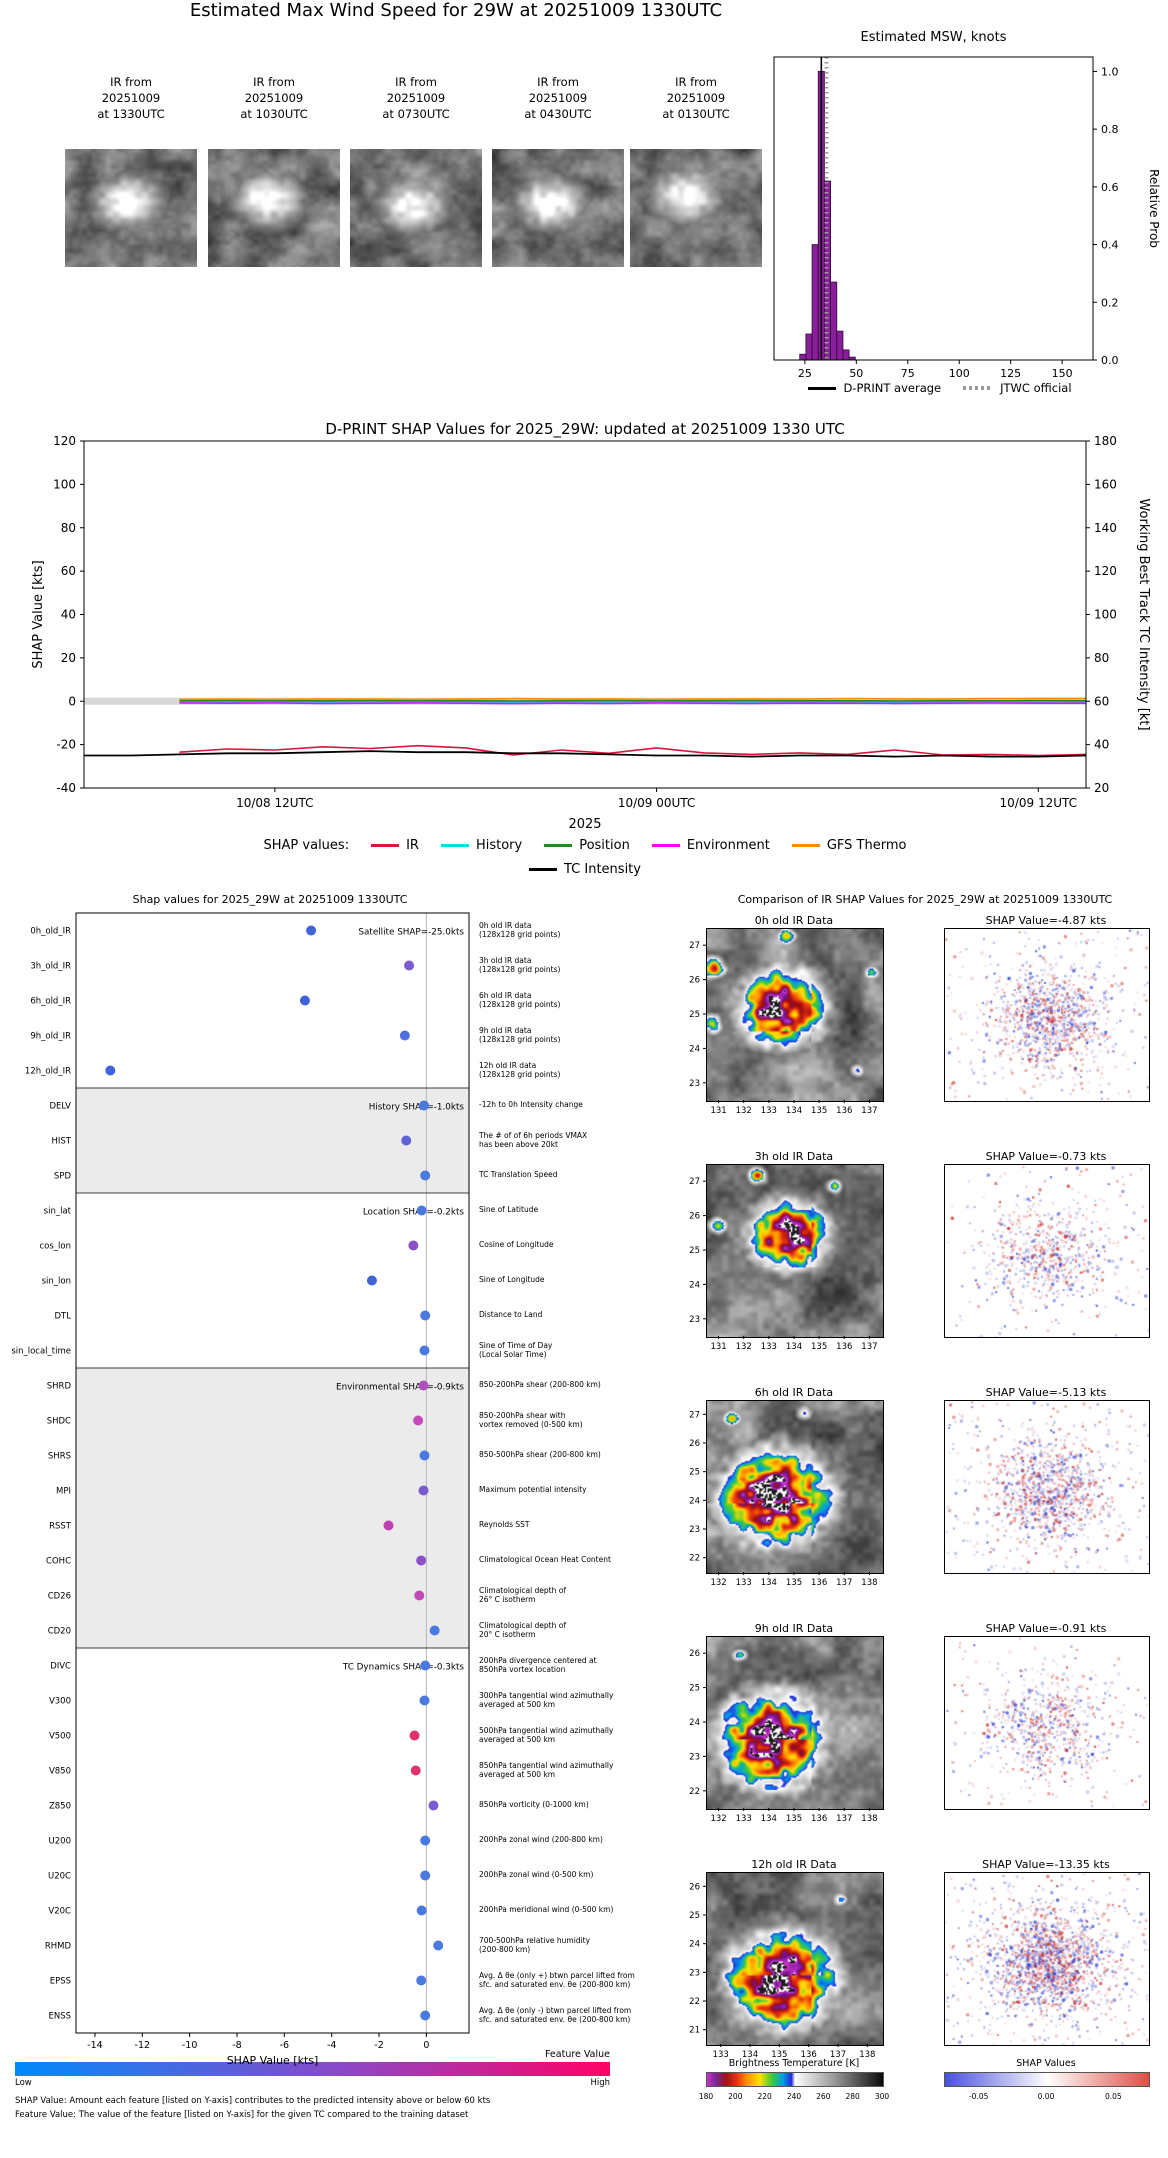 This screenshot has height=2158, width=1168. What do you see at coordinates (1046, 1156) in the screenshot?
I see `shap-map-title: SHAP Value=-0.73 kts` at bounding box center [1046, 1156].